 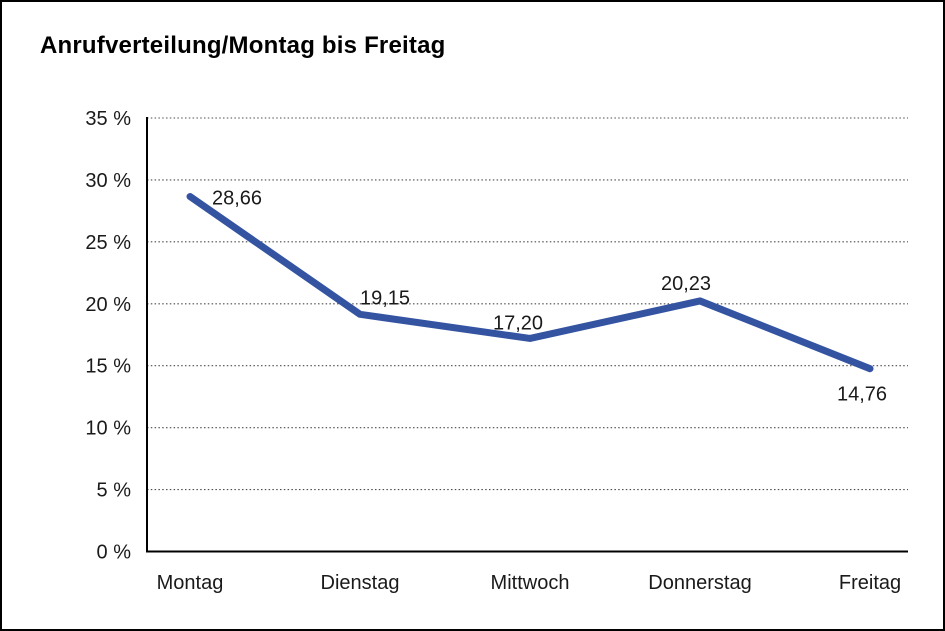 I want to click on y-tick-label: 15 %, so click(x=108, y=367).